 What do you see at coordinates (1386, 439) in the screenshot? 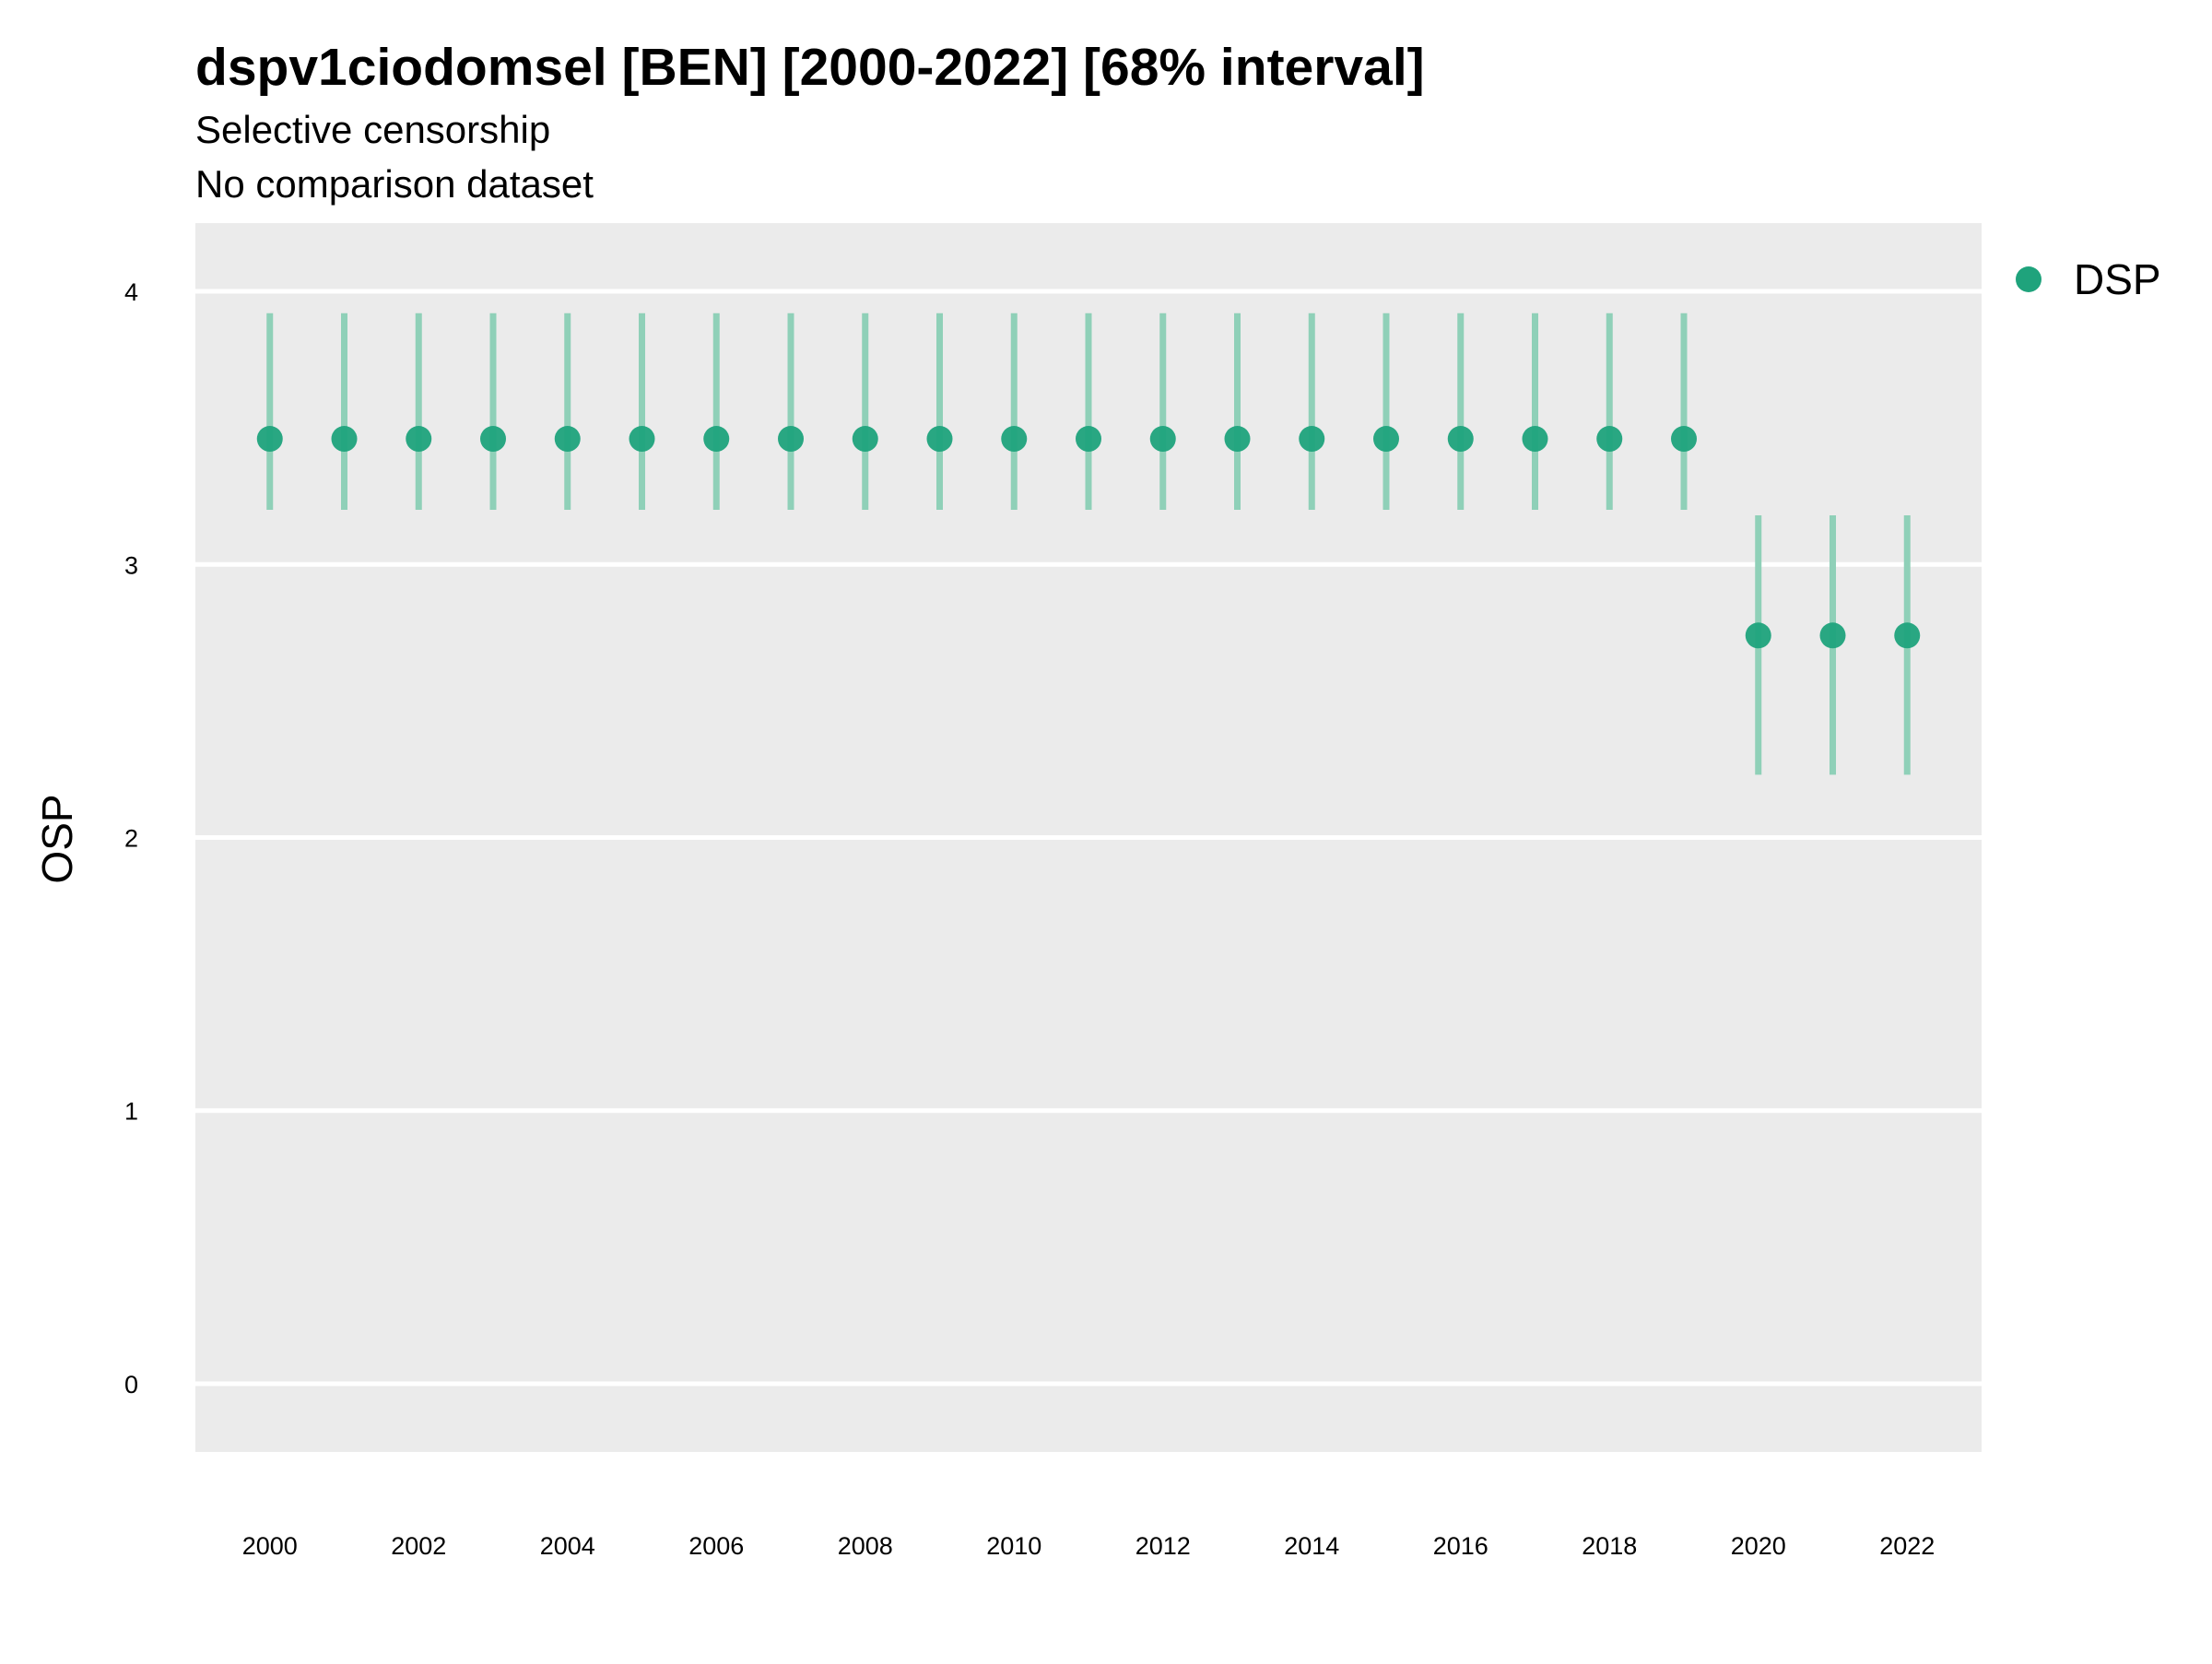
I see `data-point-2015` at bounding box center [1386, 439].